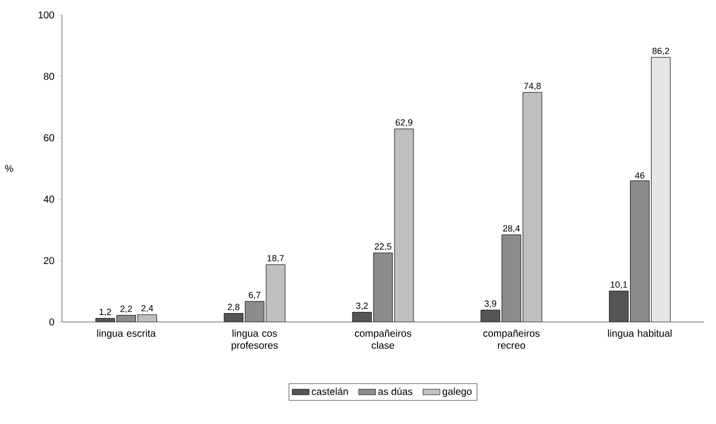  What do you see at coordinates (511, 229) in the screenshot?
I see `data-label: 28,4` at bounding box center [511, 229].